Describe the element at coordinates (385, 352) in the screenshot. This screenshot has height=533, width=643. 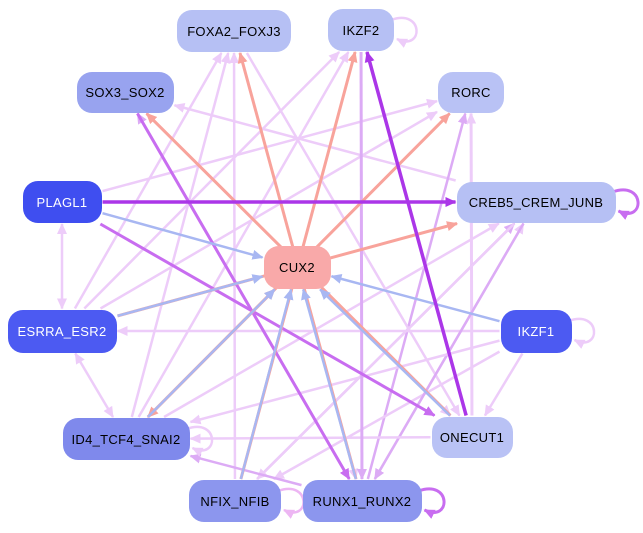
I see `edge-onecut1-to-cux2` at that location.